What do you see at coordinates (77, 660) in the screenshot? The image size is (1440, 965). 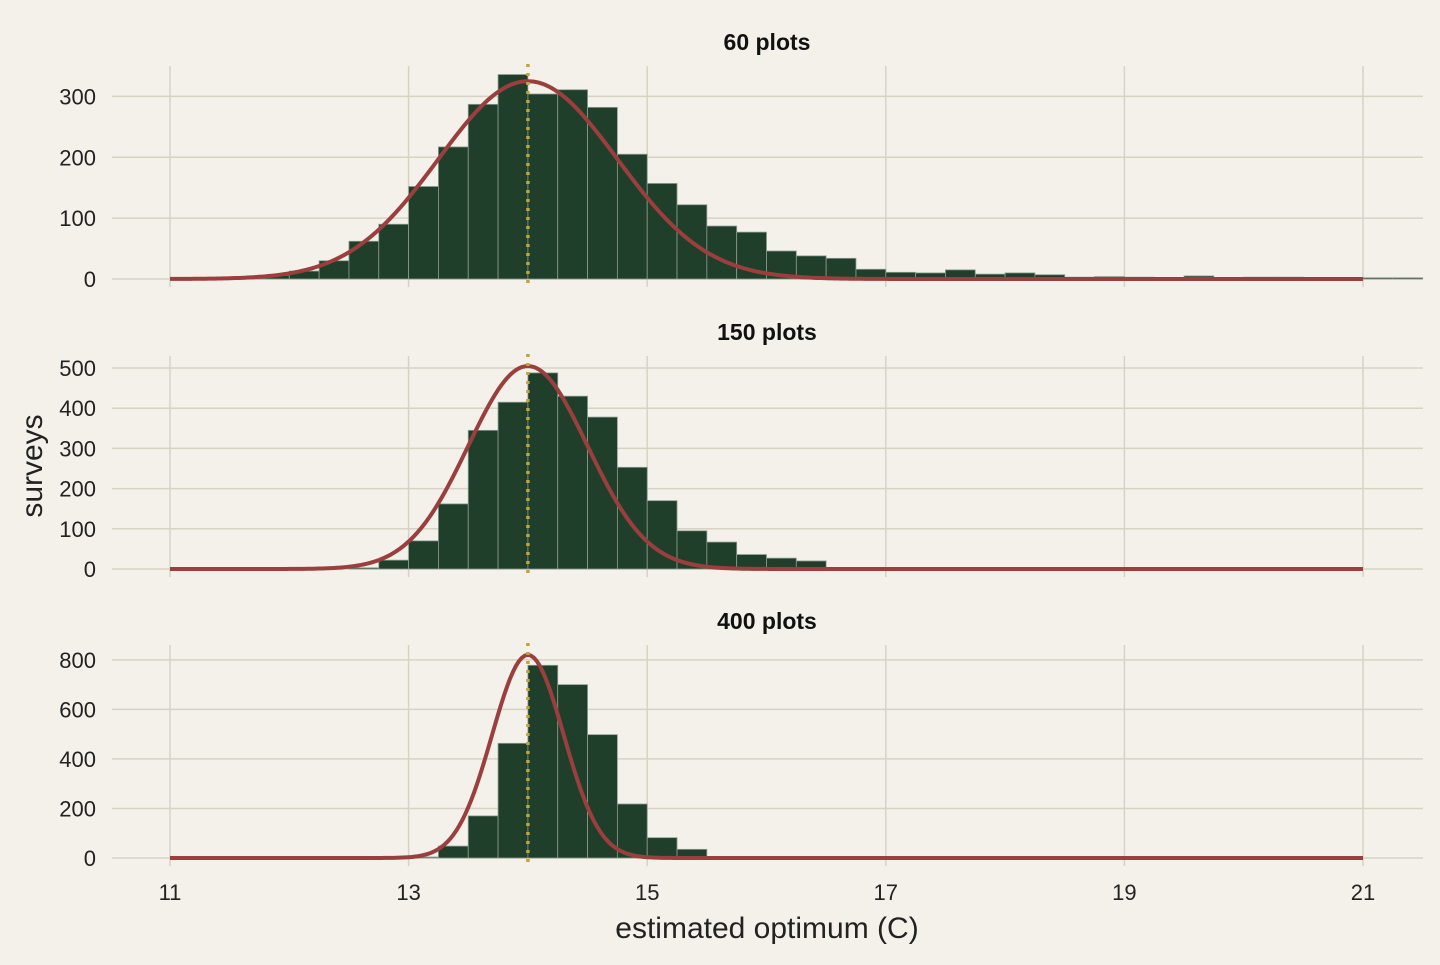 I see `y-tick-label: 800` at bounding box center [77, 660].